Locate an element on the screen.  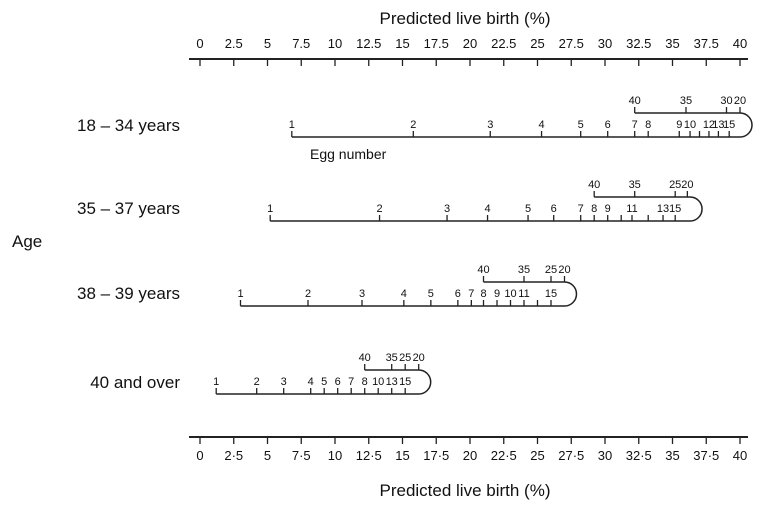
top-axis-tick-label: 2.5 is located at coordinates (234, 43).